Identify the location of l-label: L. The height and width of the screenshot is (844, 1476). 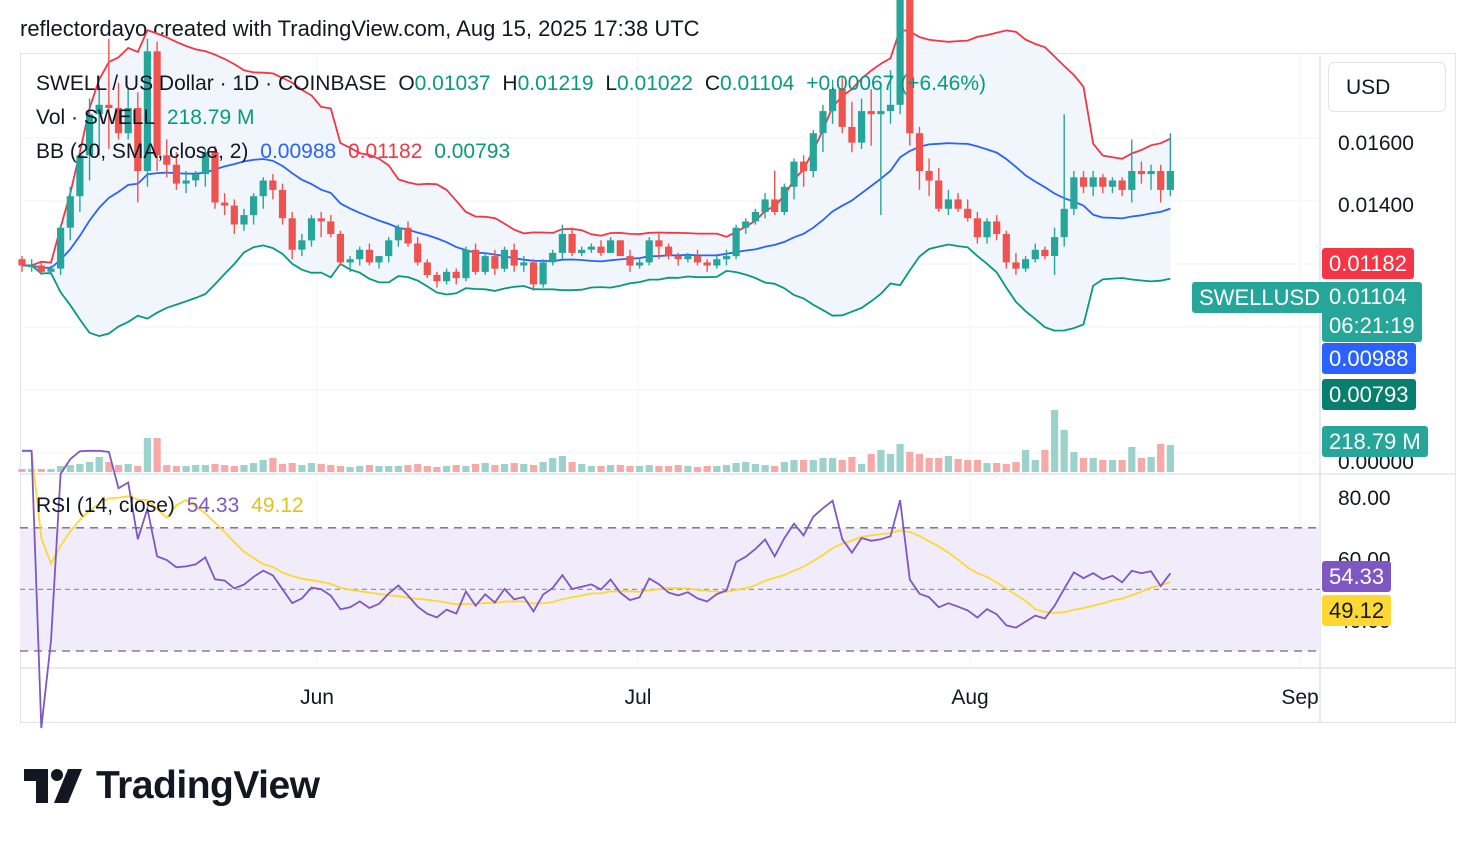
(611, 83).